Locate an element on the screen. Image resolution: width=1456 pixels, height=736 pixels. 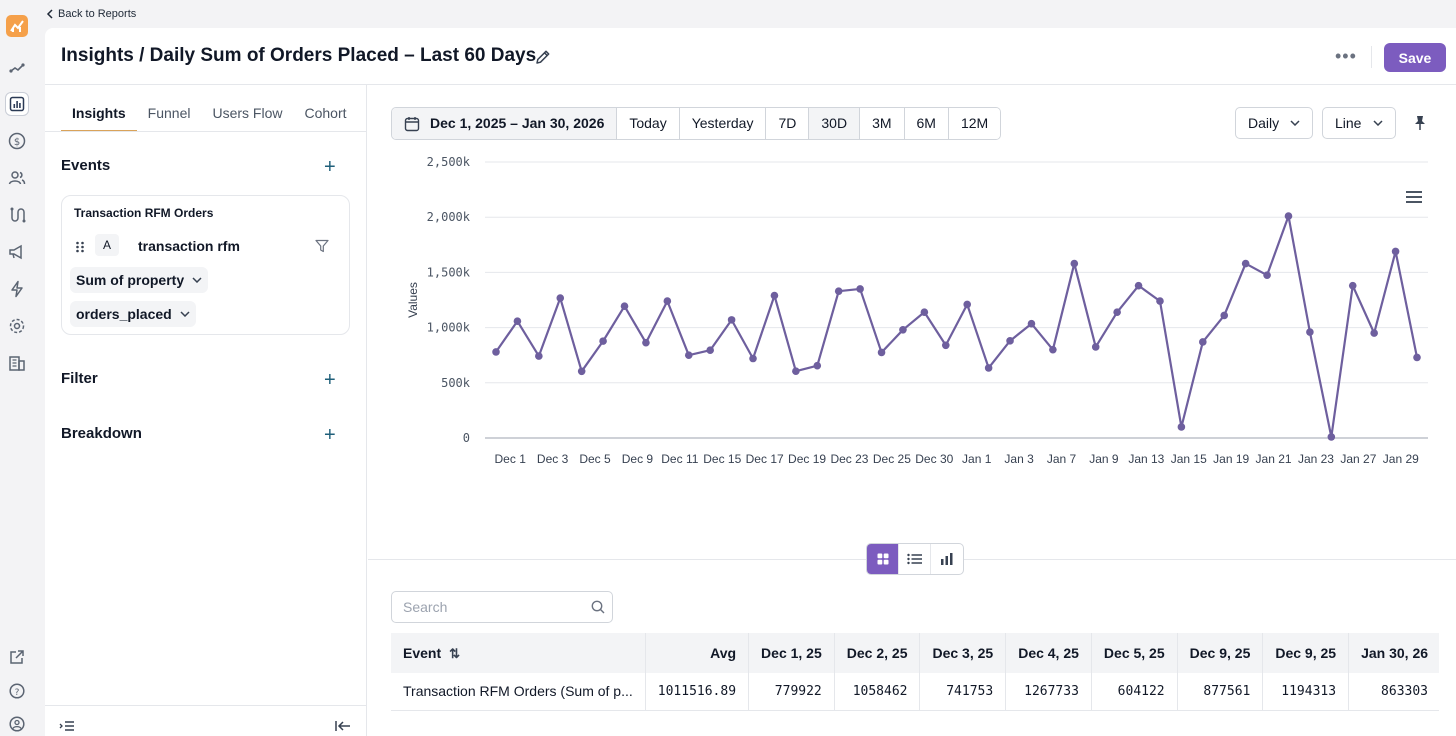
column-header-date: Dec 2, 25 is located at coordinates (877, 653).